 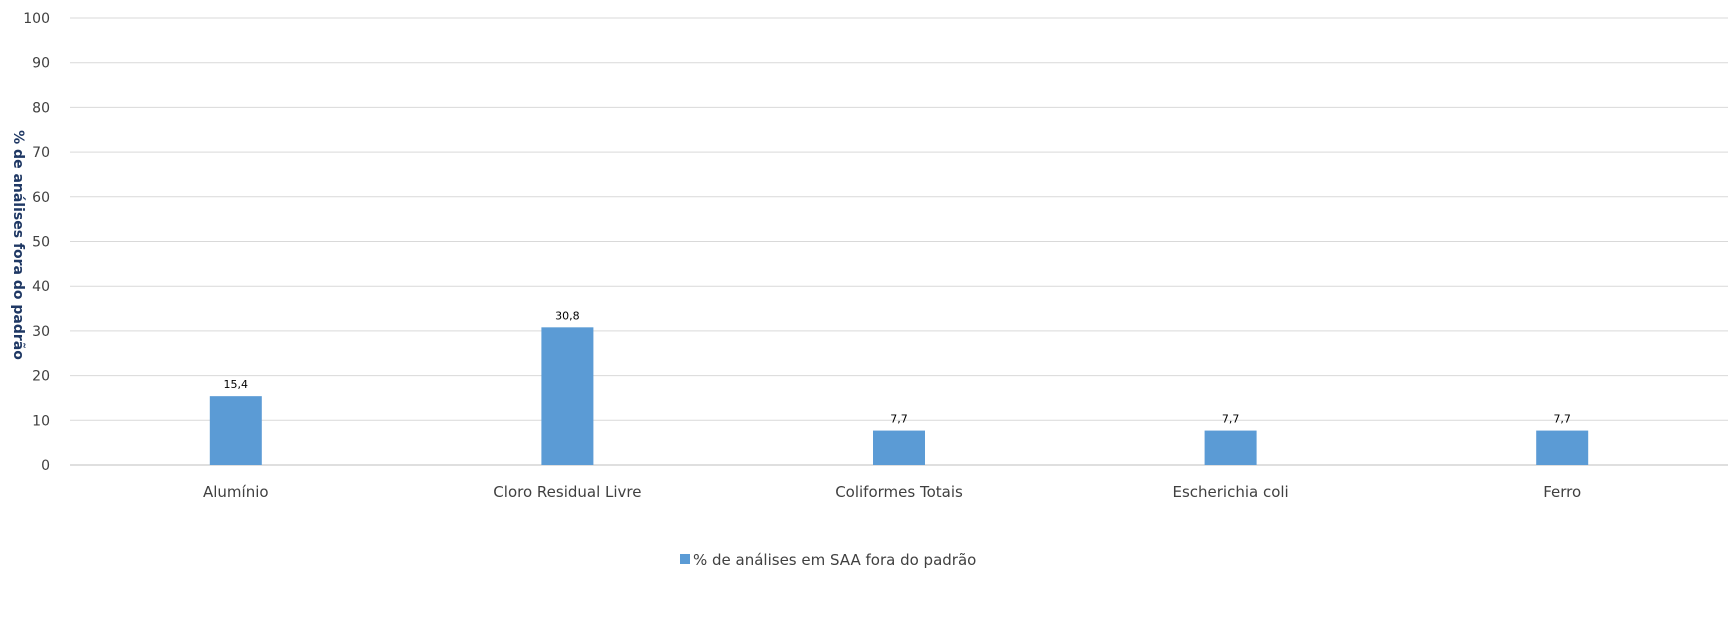 What do you see at coordinates (41, 198) in the screenshot?
I see `y-tick-label: 60` at bounding box center [41, 198].